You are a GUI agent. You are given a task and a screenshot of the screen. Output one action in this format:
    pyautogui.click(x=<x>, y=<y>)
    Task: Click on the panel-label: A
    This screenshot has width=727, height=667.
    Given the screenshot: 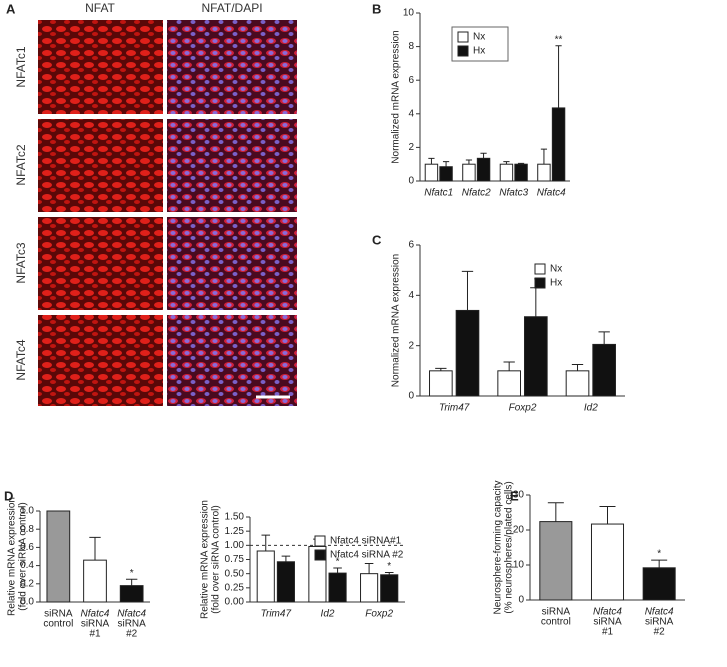 What is the action you would take?
    pyautogui.click(x=11, y=8)
    